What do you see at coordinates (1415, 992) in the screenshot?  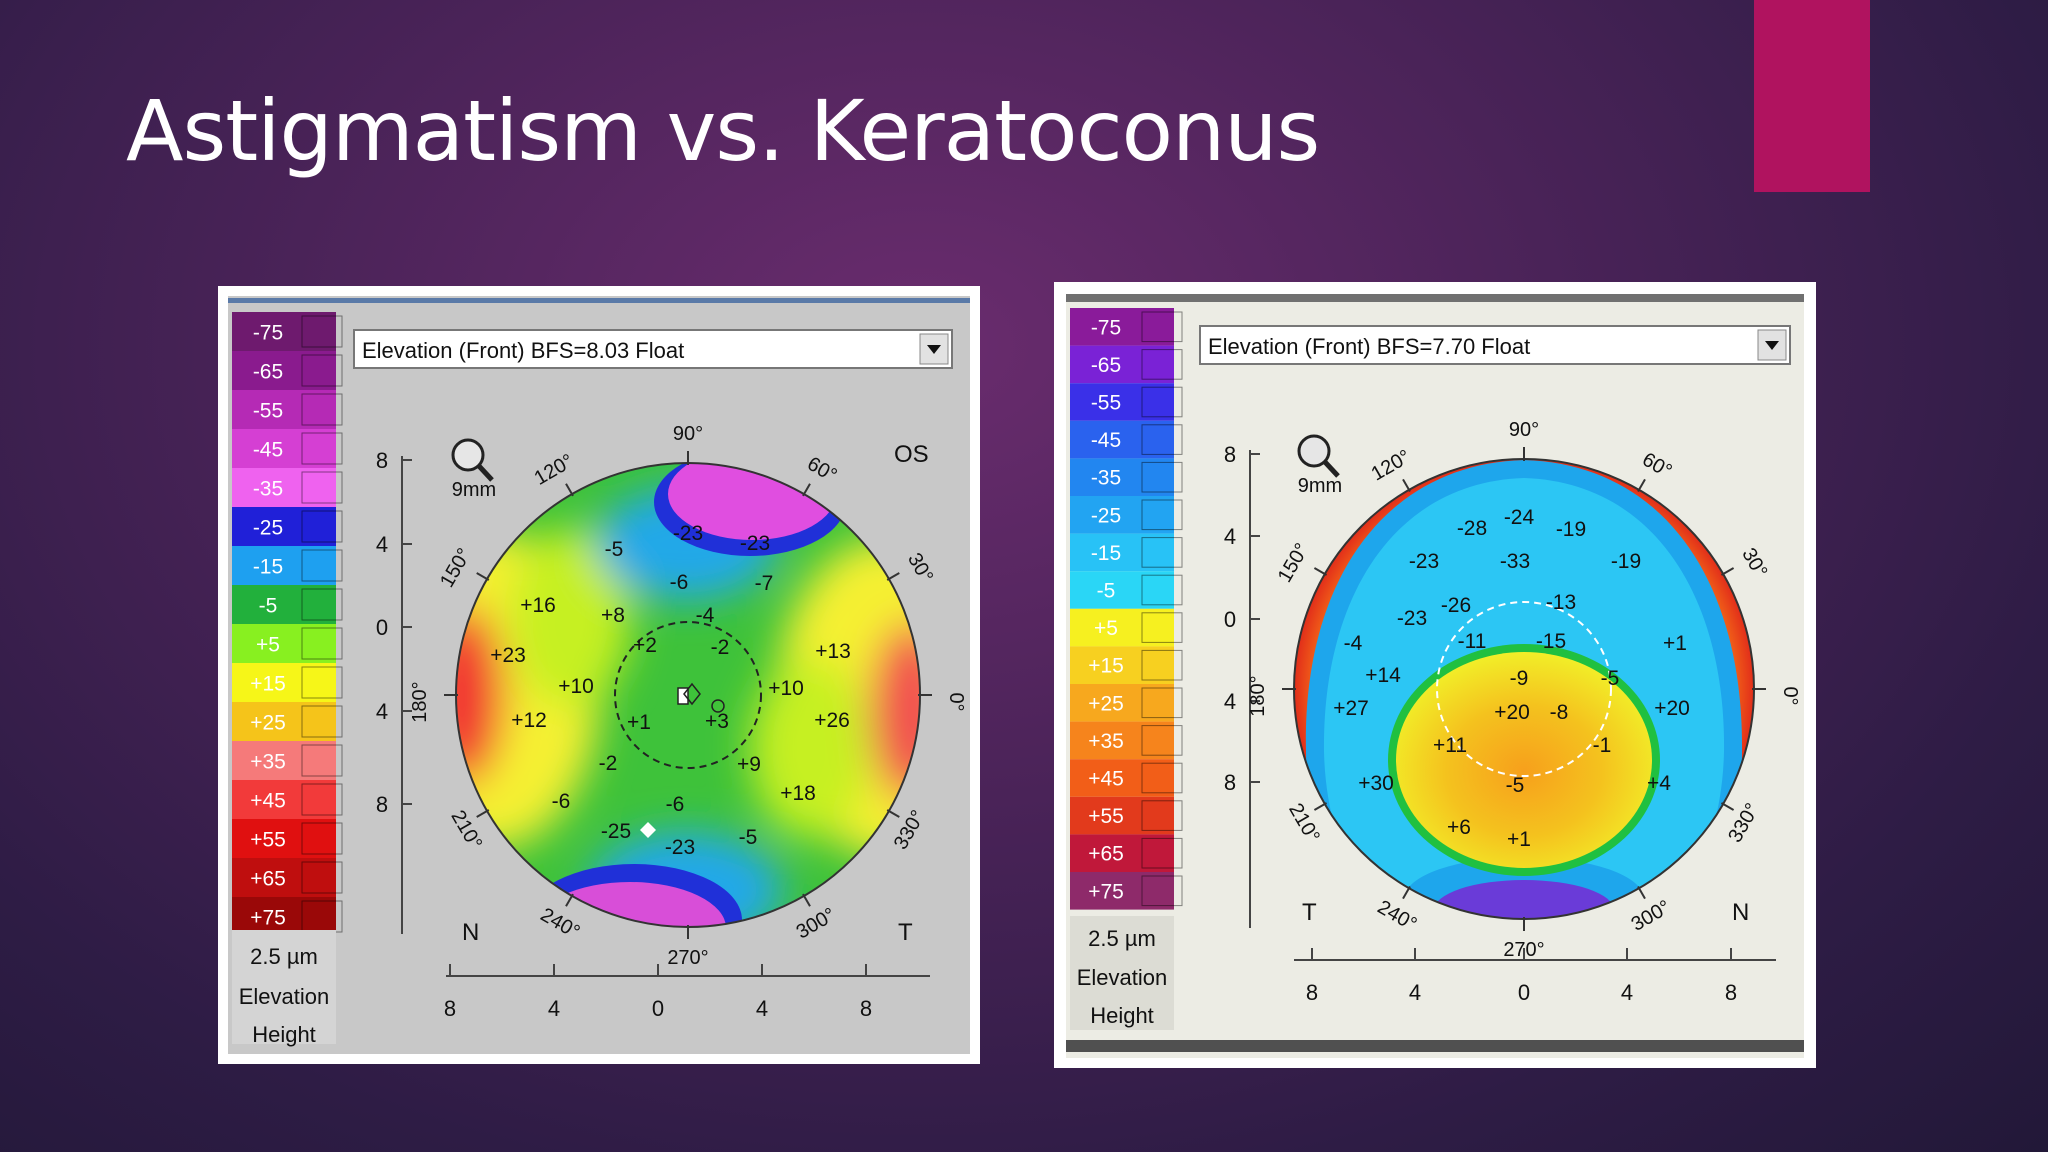 I see `x-tick-label: 4` at bounding box center [1415, 992].